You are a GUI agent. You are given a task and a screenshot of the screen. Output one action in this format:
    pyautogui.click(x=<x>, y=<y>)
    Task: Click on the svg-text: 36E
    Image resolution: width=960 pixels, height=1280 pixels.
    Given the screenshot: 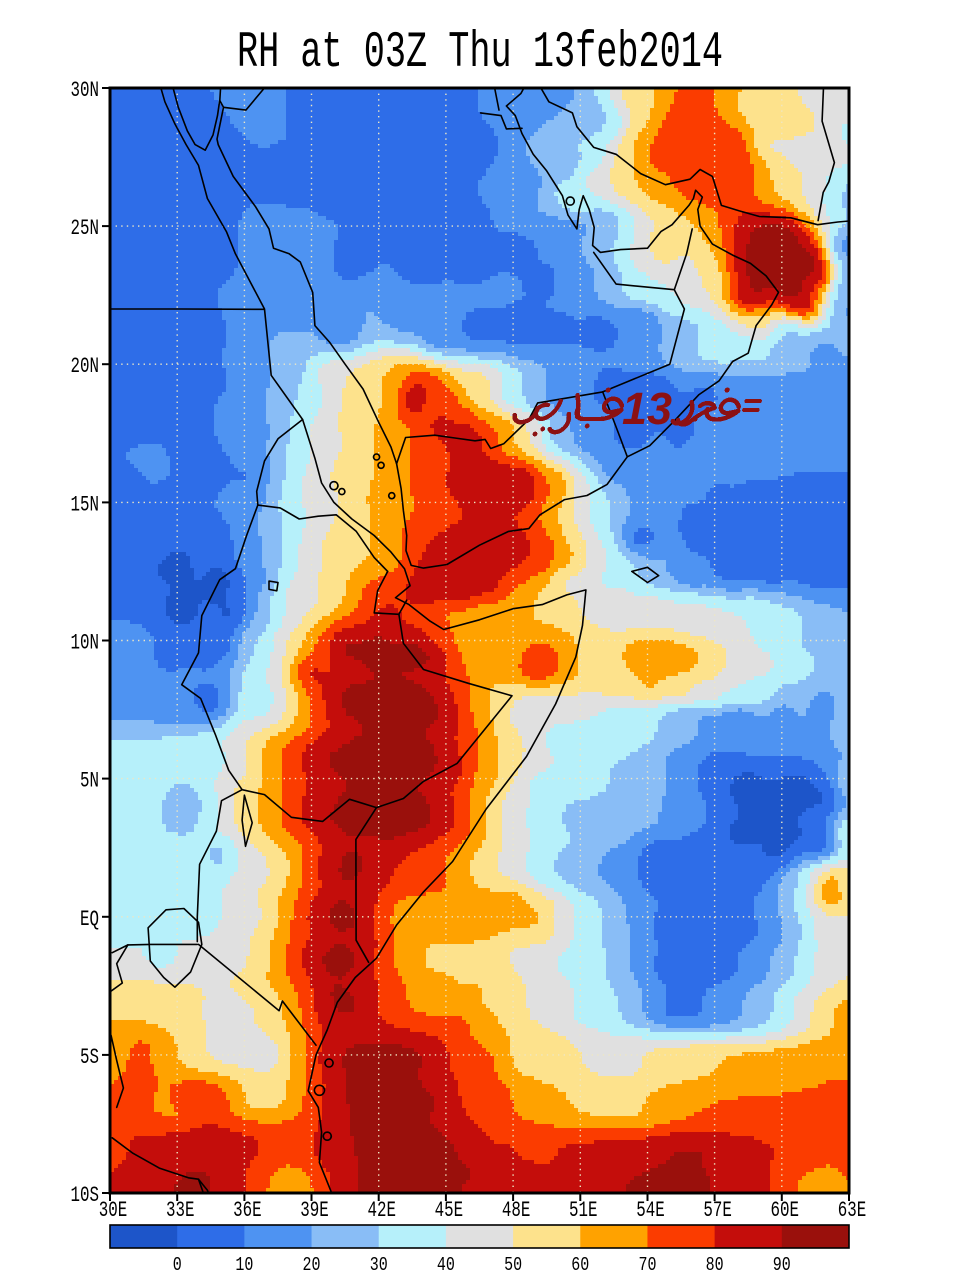 What is the action you would take?
    pyautogui.click(x=247, y=1210)
    